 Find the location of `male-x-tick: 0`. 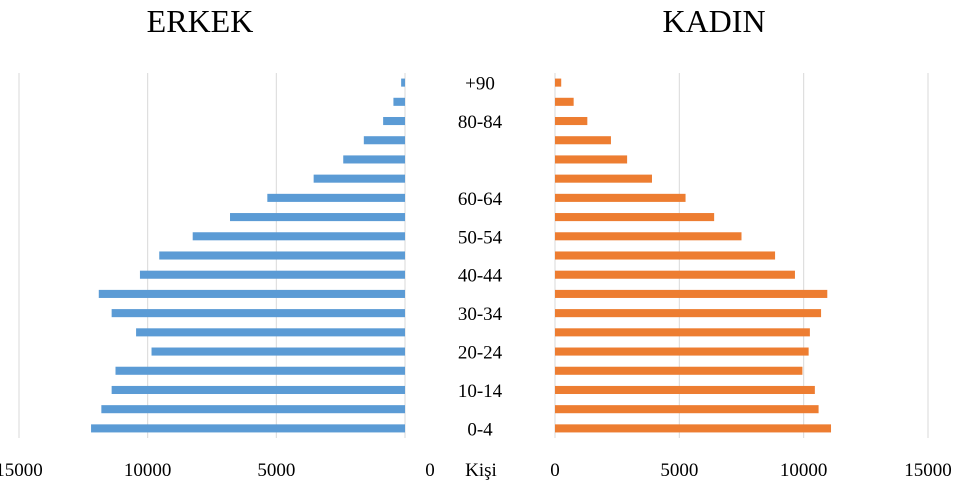

male-x-tick: 0 is located at coordinates (430, 470).